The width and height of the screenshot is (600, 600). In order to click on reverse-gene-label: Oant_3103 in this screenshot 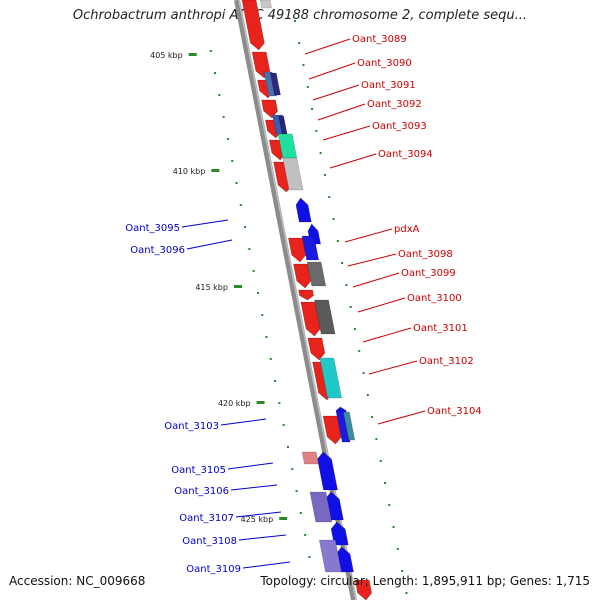, I will do `click(191, 426)`.